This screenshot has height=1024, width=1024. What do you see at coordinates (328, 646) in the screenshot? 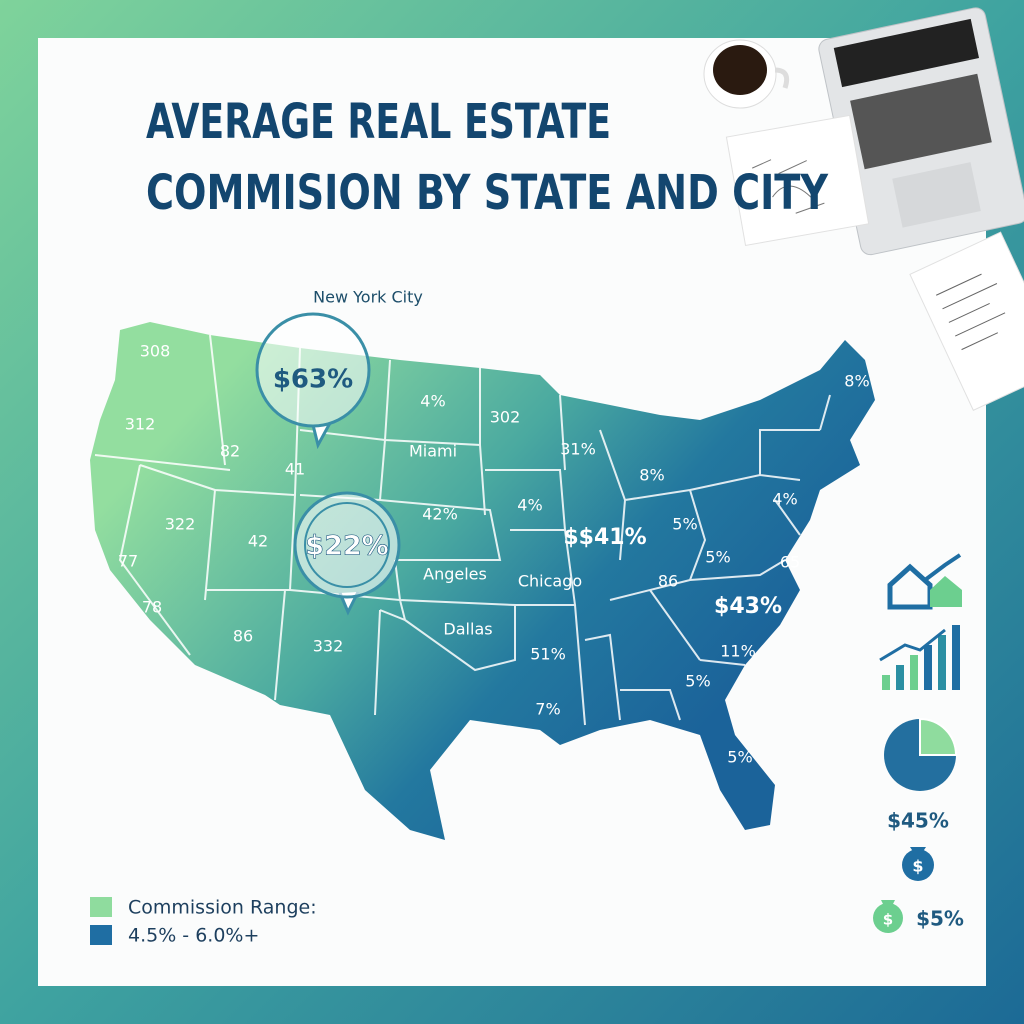
I see `map-label: 332` at bounding box center [328, 646].